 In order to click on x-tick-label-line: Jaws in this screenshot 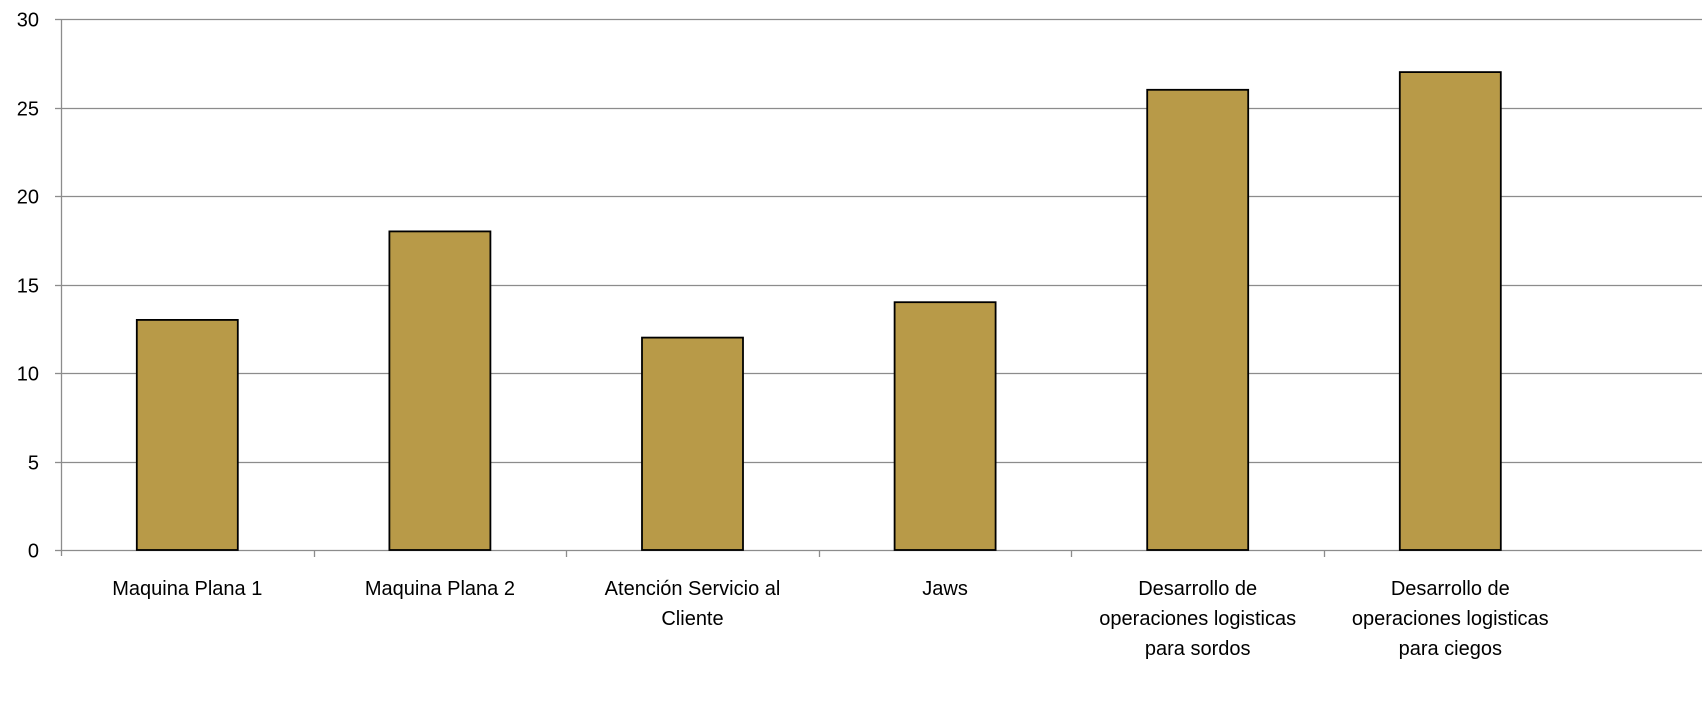, I will do `click(945, 589)`.